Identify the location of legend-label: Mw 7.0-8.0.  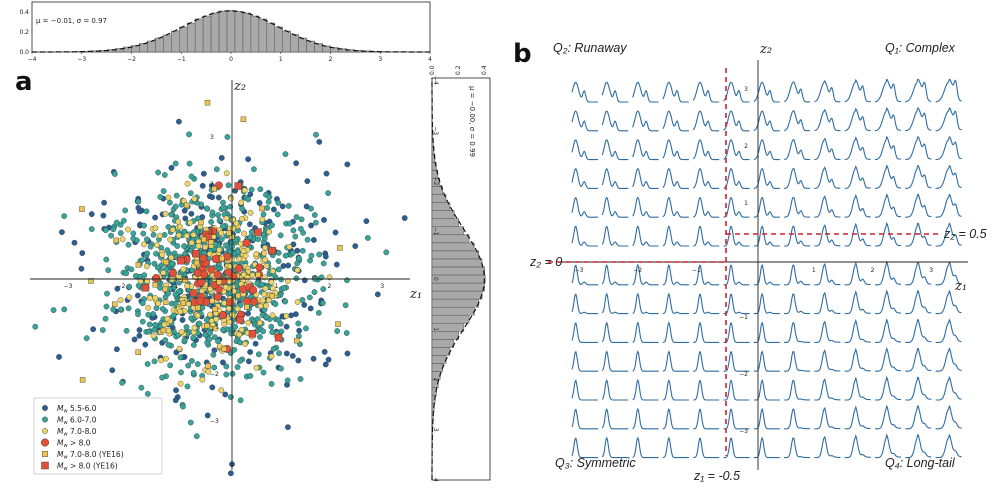
(77, 432).